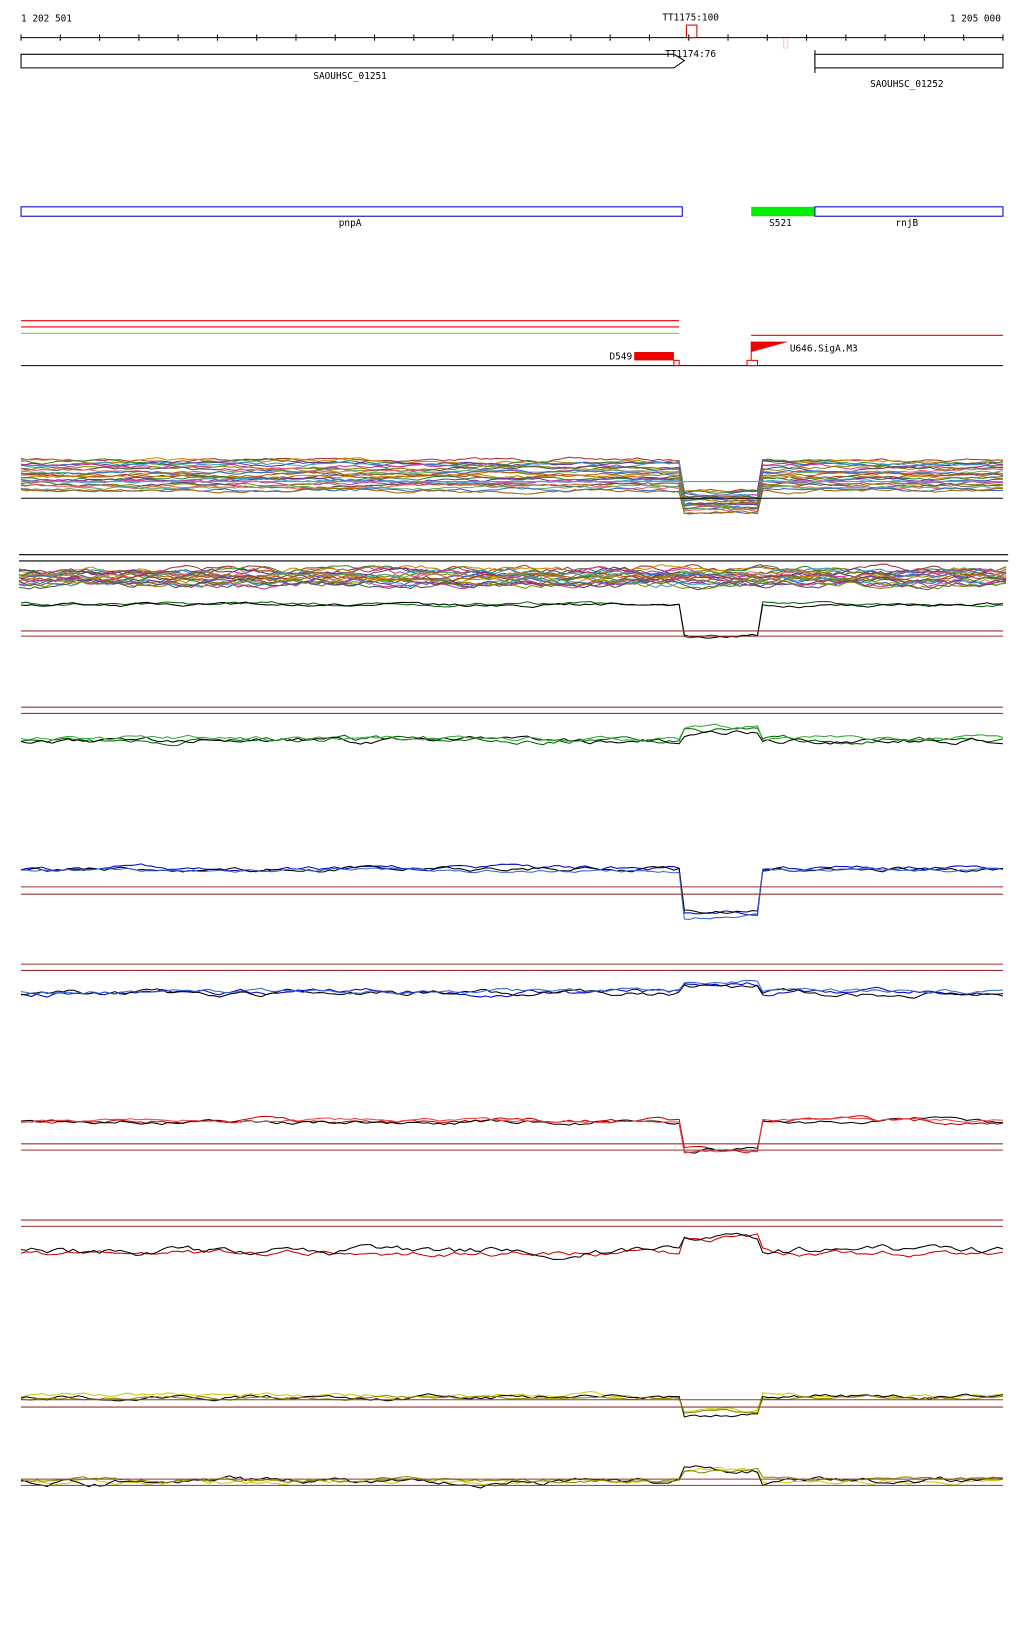 Image resolution: width=1024 pixels, height=1640 pixels. What do you see at coordinates (909, 61) in the screenshot?
I see `gene` at bounding box center [909, 61].